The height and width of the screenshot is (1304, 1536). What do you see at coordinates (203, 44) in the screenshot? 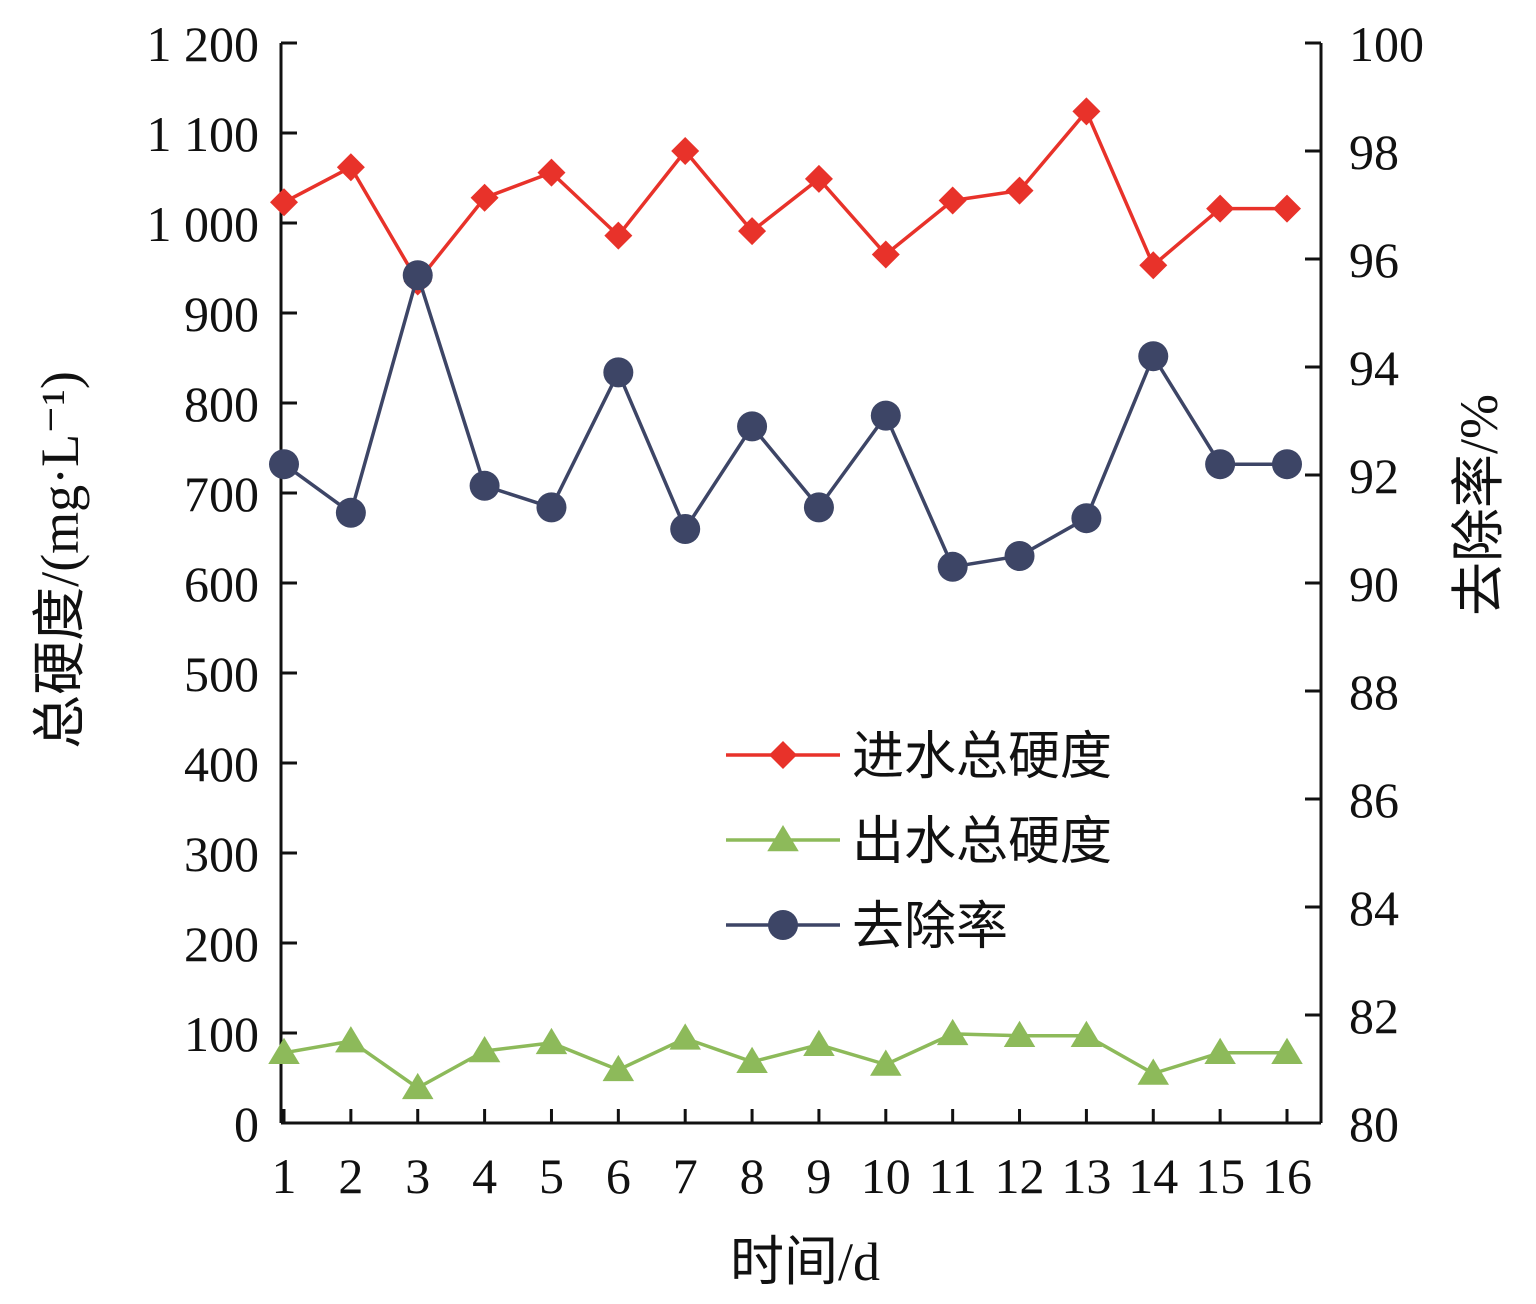
I see `left-y-tick-label: 1 200` at bounding box center [203, 44].